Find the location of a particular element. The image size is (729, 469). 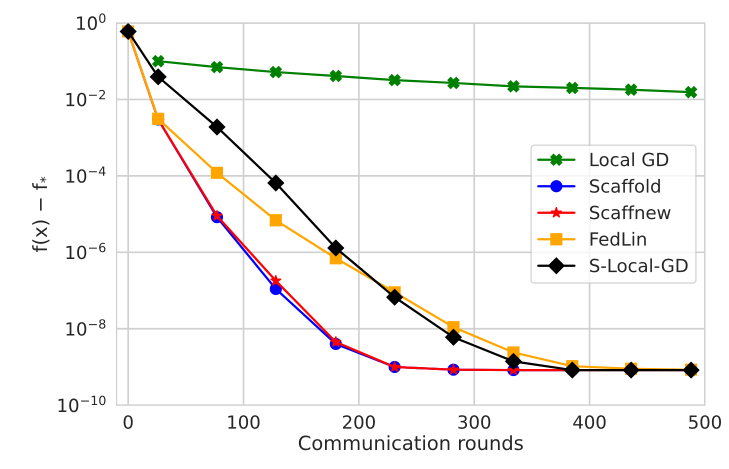

legend-label: FedLin is located at coordinates (618, 239).